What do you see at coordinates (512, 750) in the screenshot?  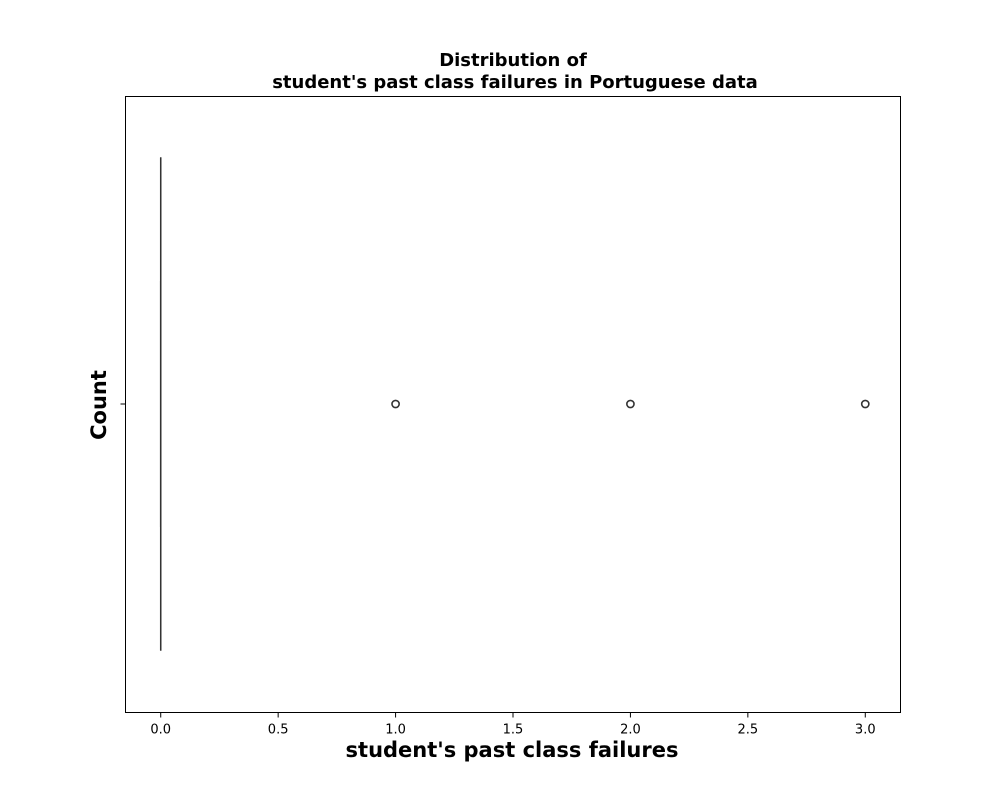 I see `x-axis-label: student's past class failures` at bounding box center [512, 750].